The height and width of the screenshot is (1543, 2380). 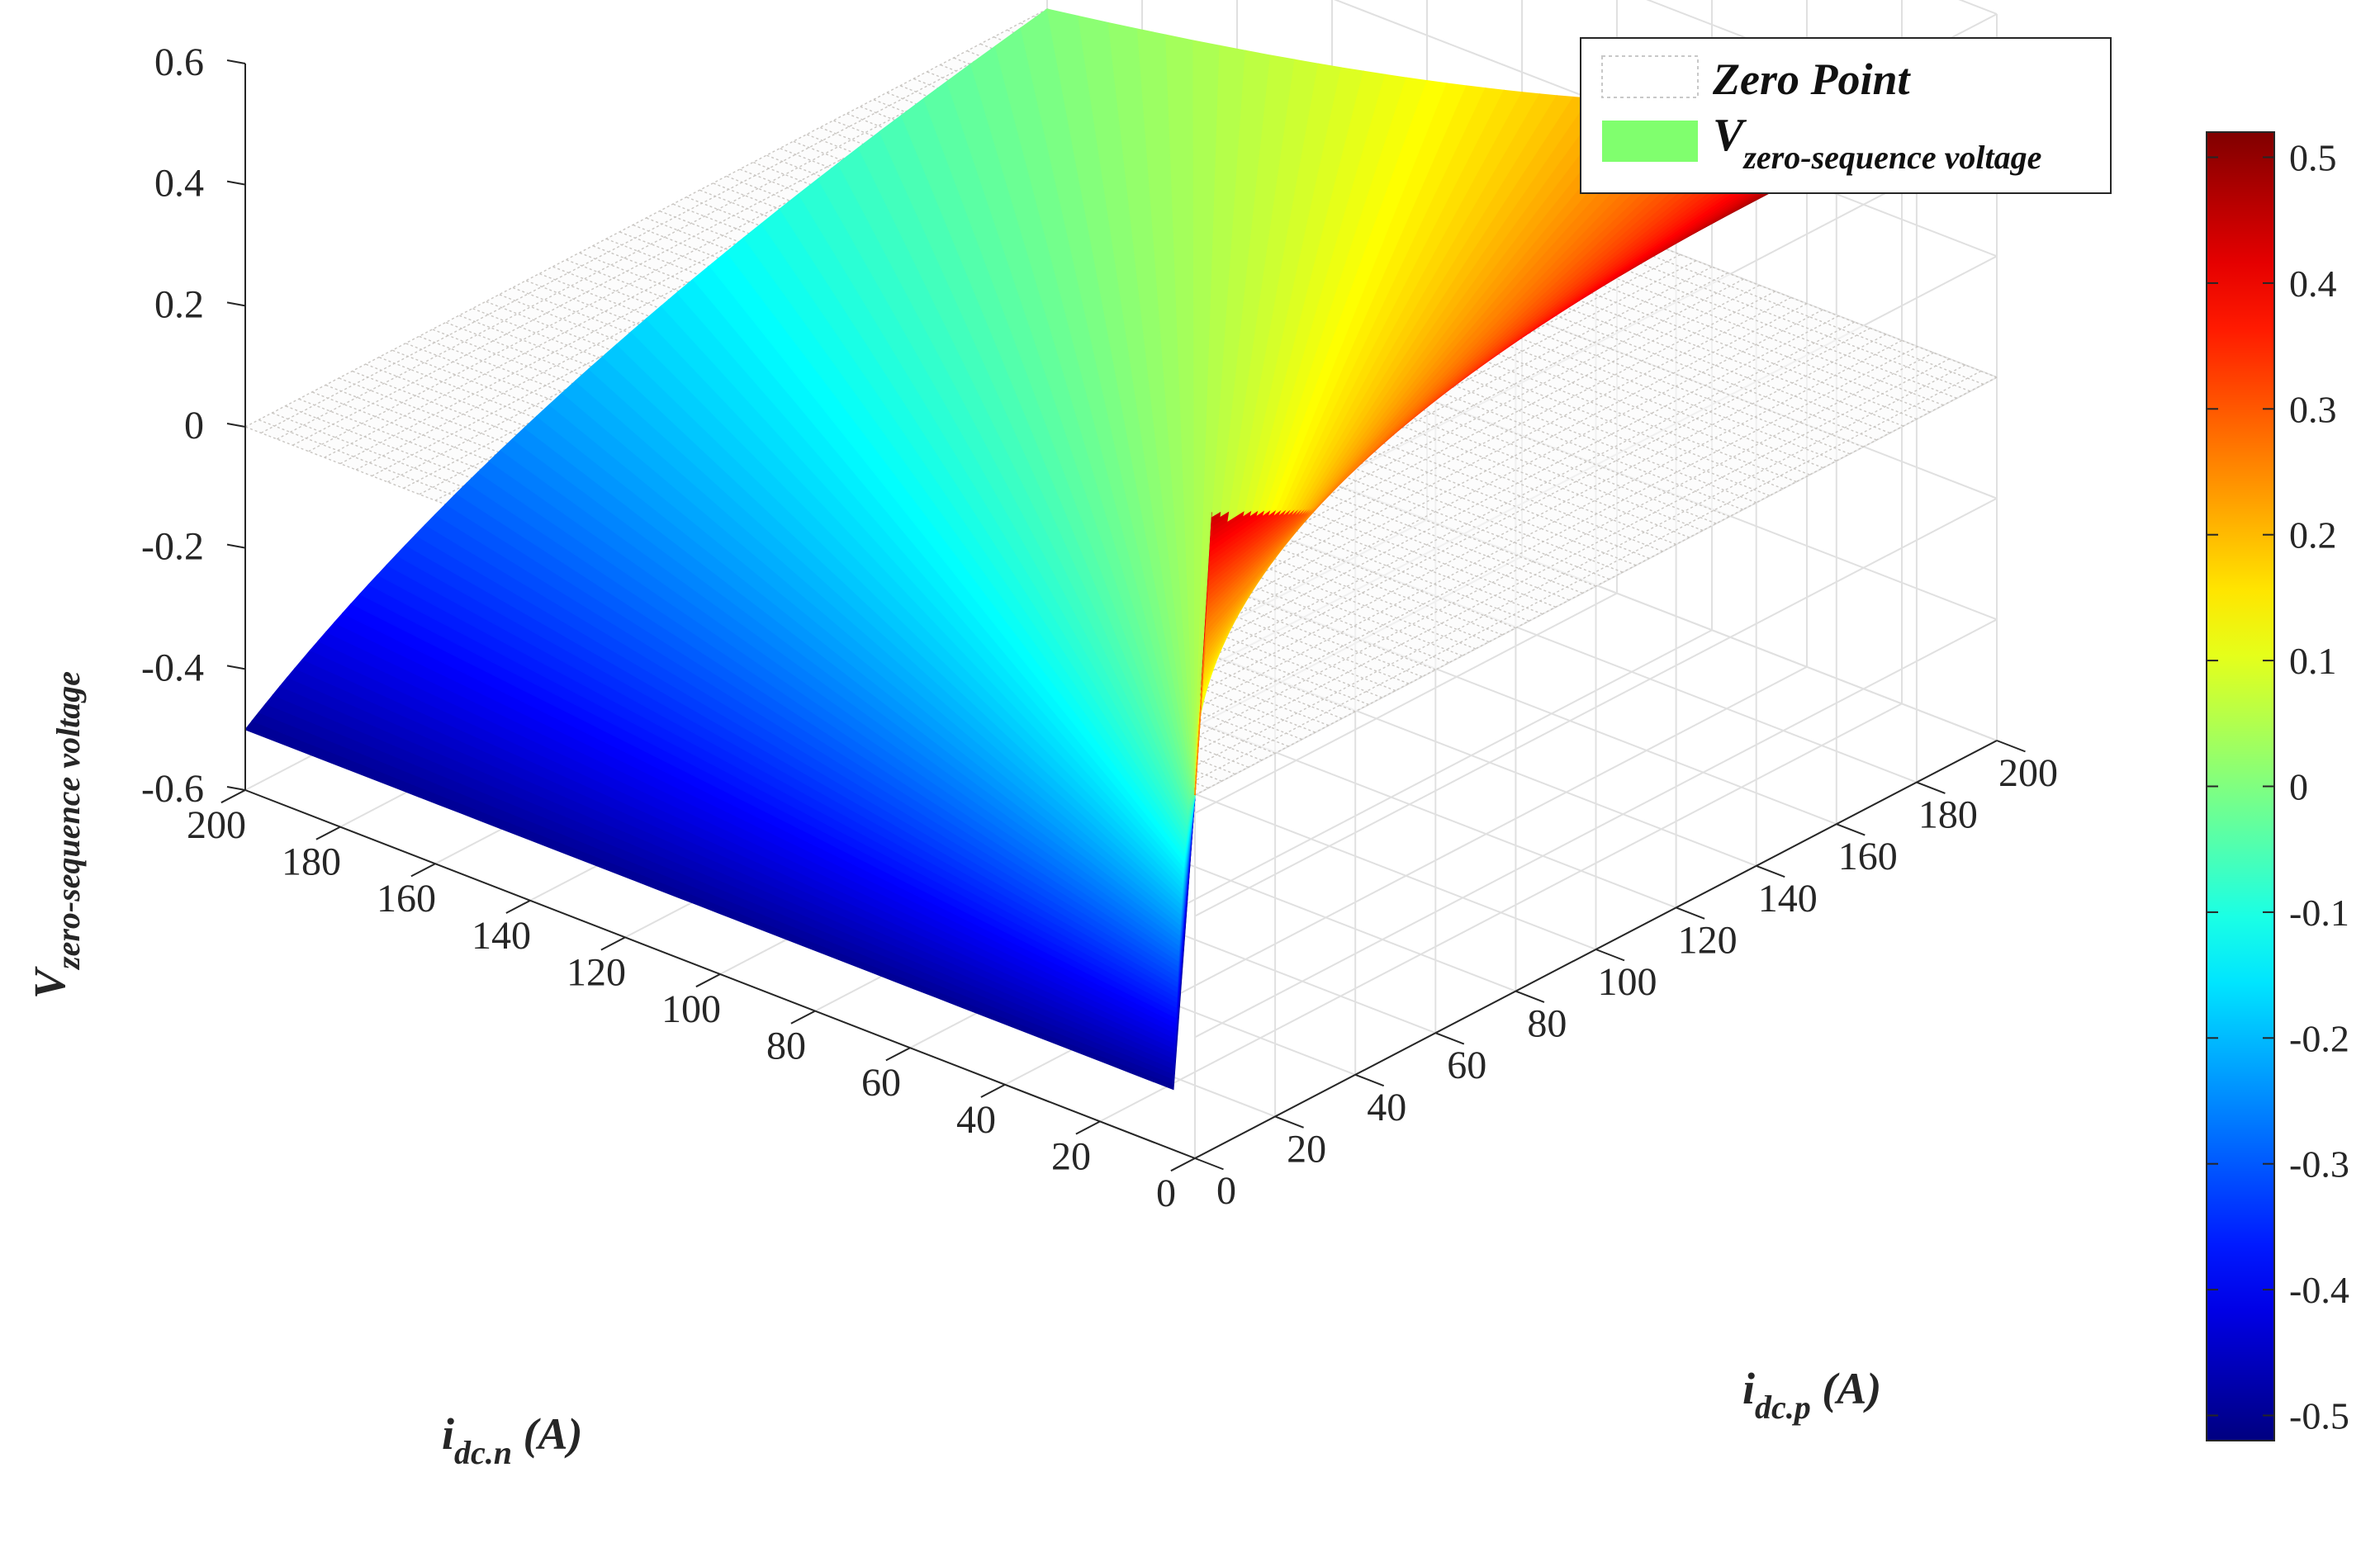 I want to click on y-tick-label: 60, so click(x=1466, y=1065).